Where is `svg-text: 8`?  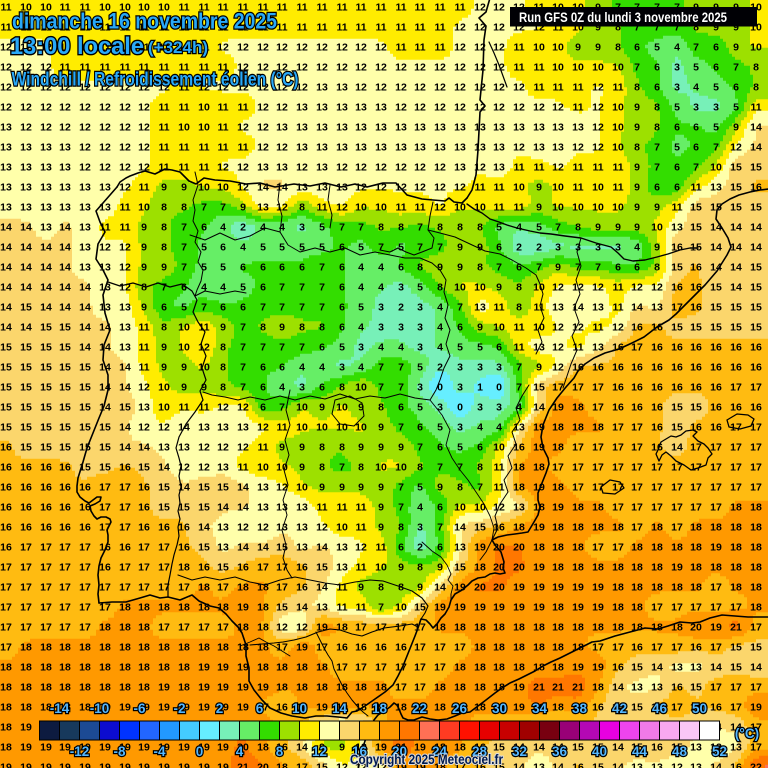
svg-text: 8 is located at coordinates (657, 107).